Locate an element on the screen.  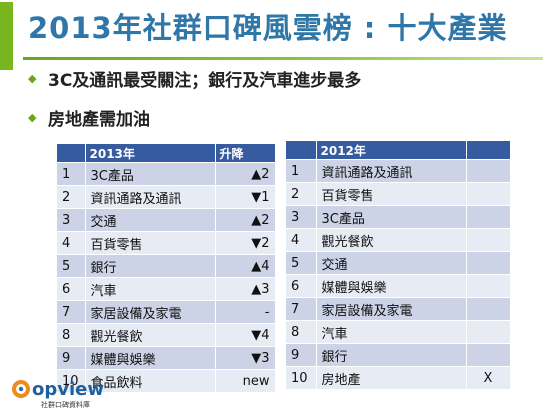
header-change: 升降 is located at coordinates (245, 153).